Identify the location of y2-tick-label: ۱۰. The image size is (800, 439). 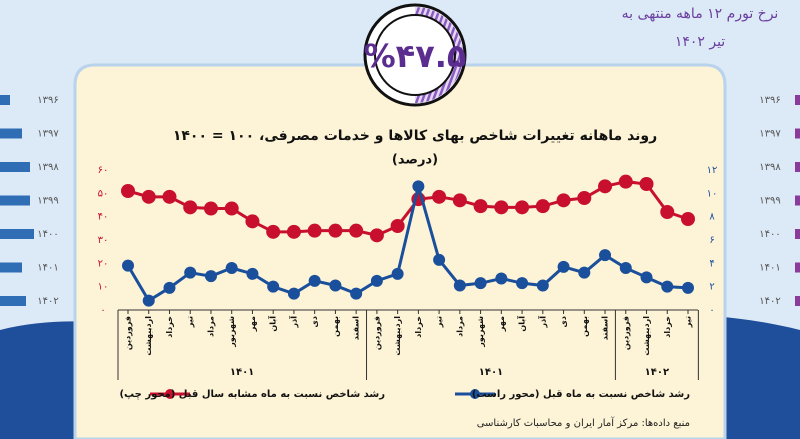
(712, 193).